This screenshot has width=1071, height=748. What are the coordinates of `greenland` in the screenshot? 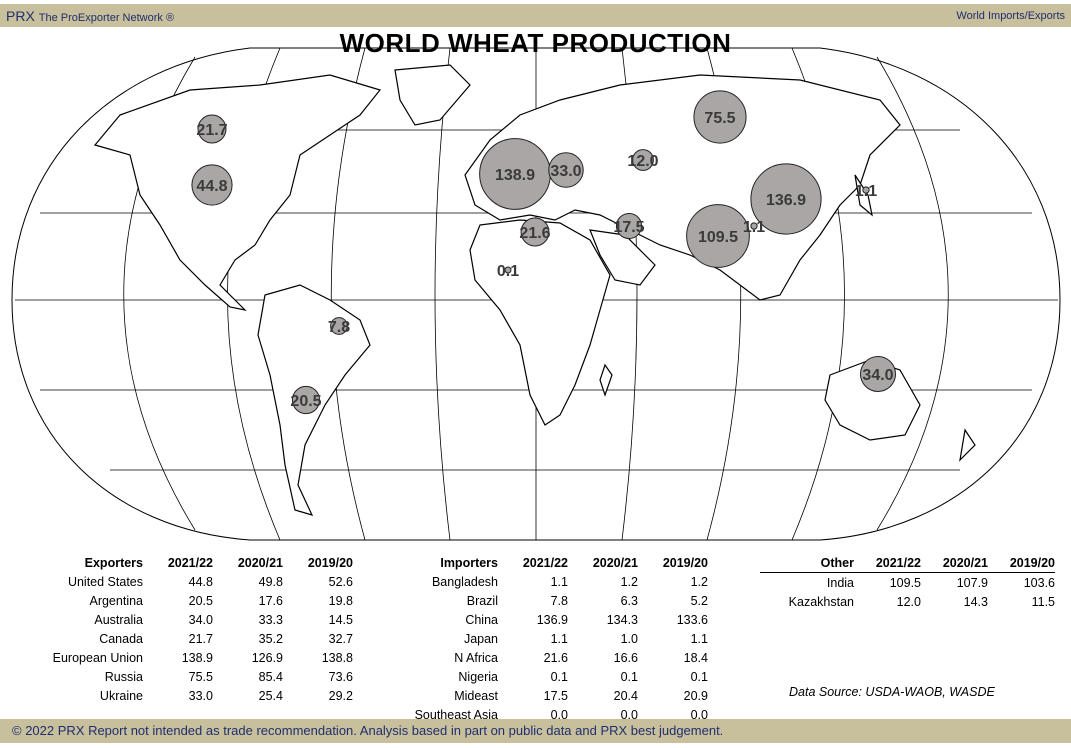 It's located at (432, 95).